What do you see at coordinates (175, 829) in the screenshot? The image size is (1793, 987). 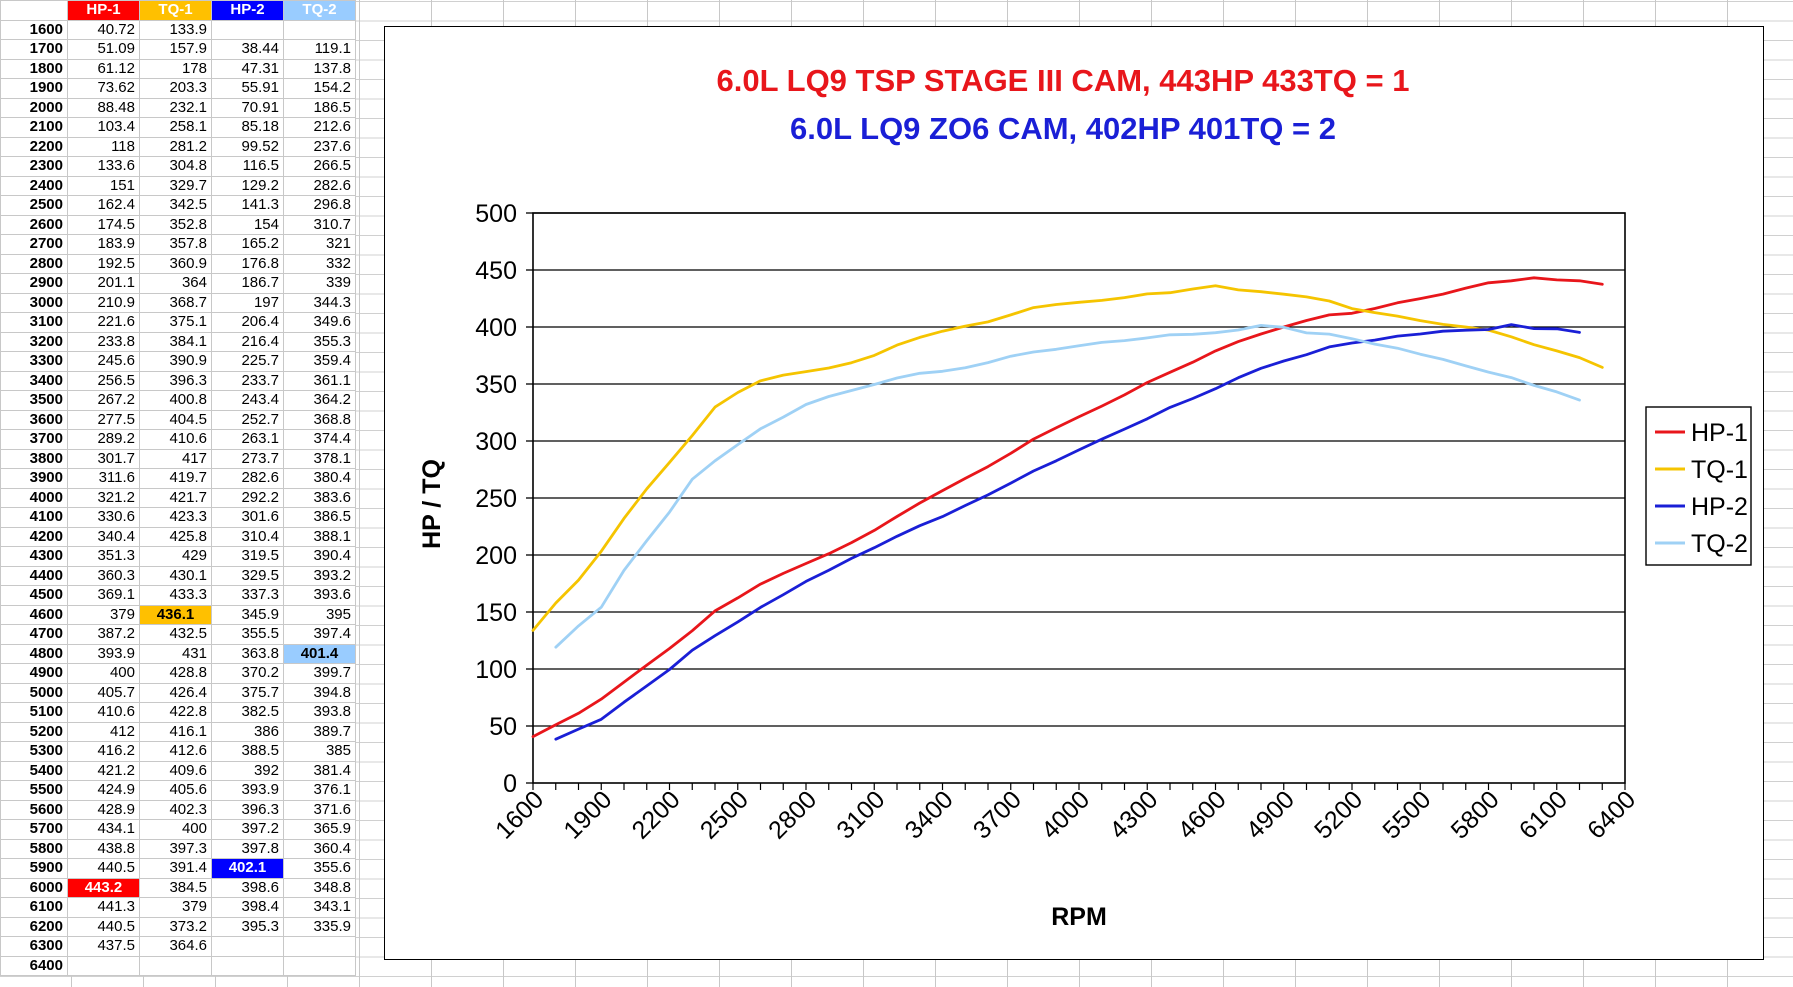 I see `value-cell: 400` at bounding box center [175, 829].